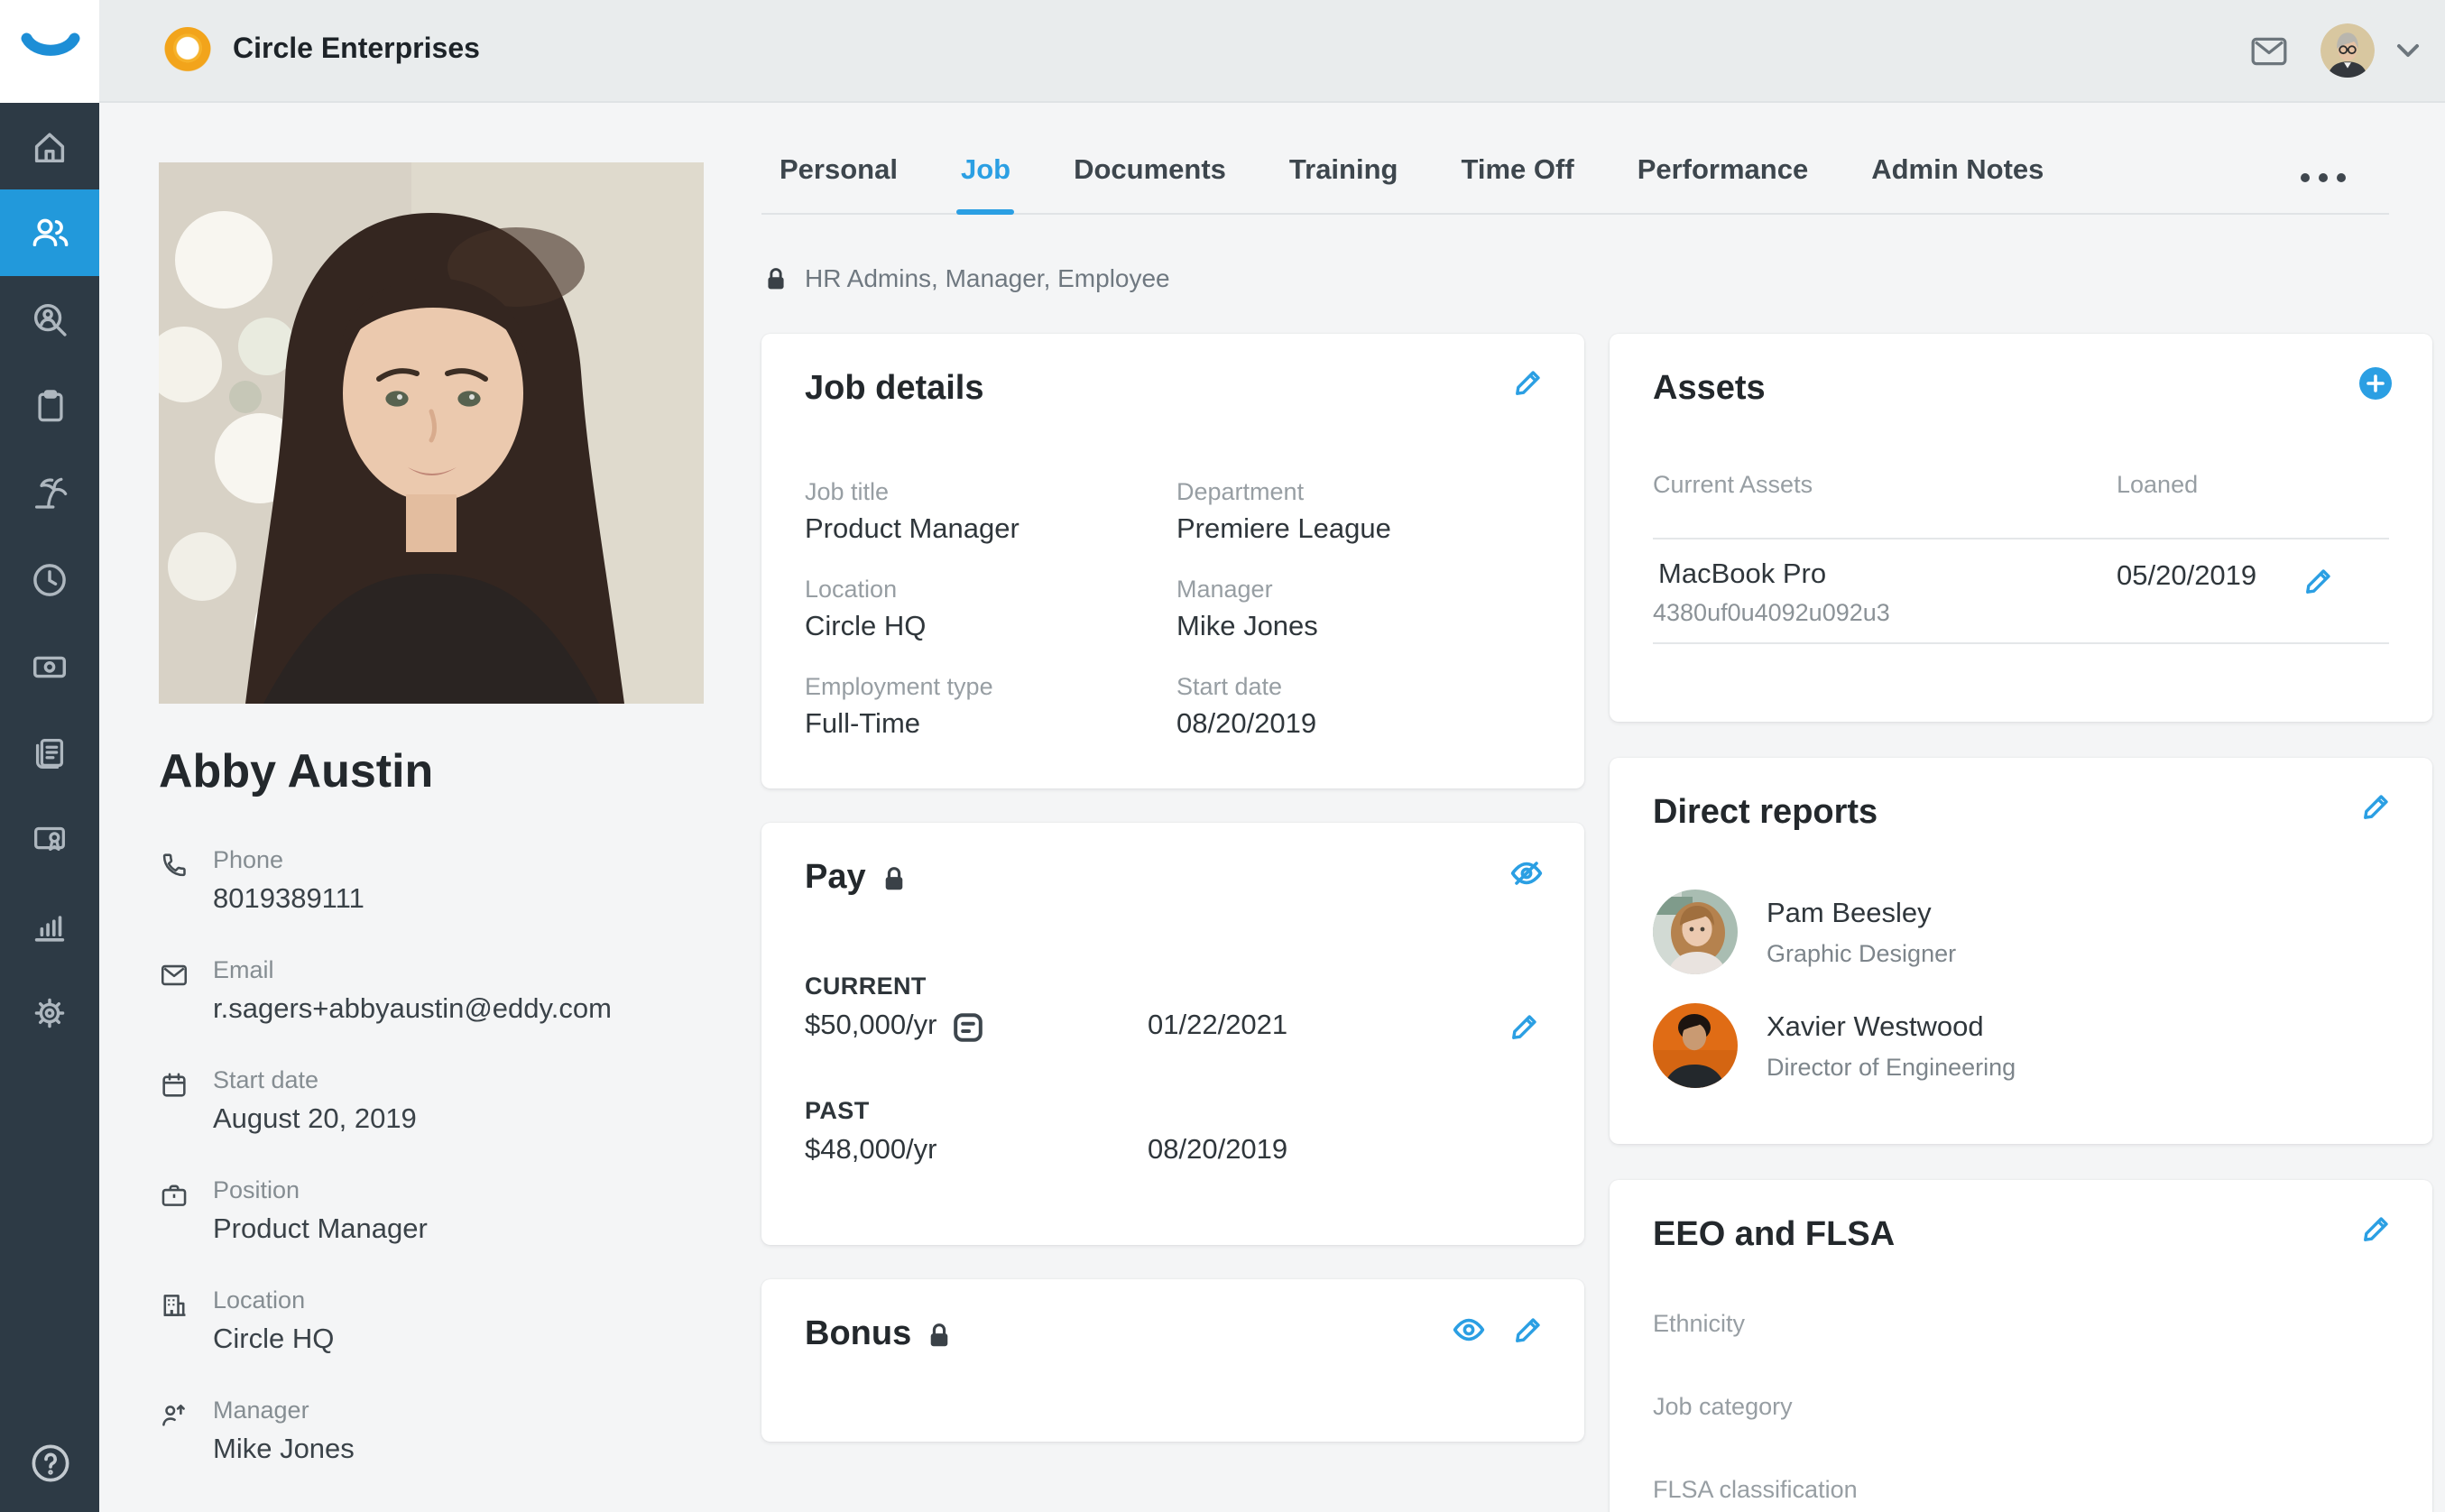 The width and height of the screenshot is (2445, 1512). Describe the element at coordinates (2376, 806) in the screenshot. I see `edit-direct-reports-pencil-icon` at that location.